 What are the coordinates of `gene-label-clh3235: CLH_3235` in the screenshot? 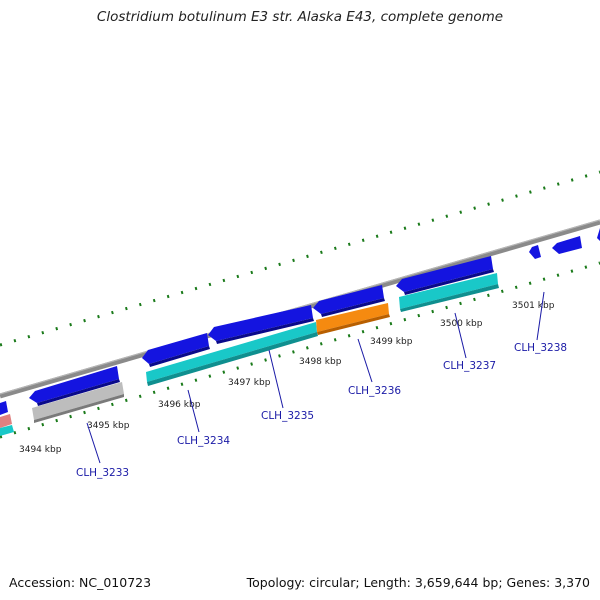 It's located at (287, 416).